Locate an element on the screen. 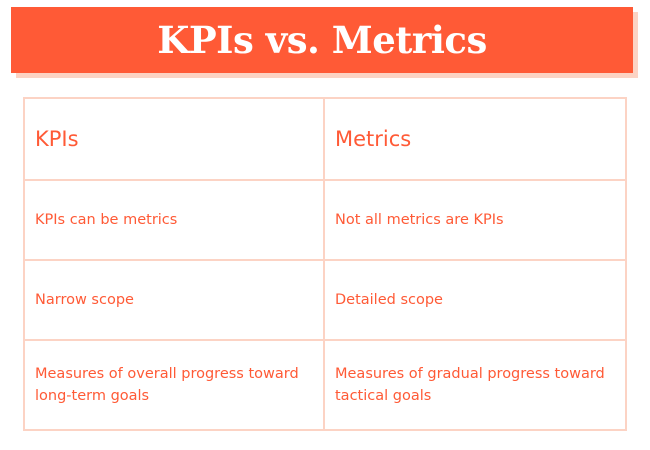 Image resolution: width=650 pixels, height=450 pixels. table-cell-metrics-row-2: Detailed scope is located at coordinates (475, 301).